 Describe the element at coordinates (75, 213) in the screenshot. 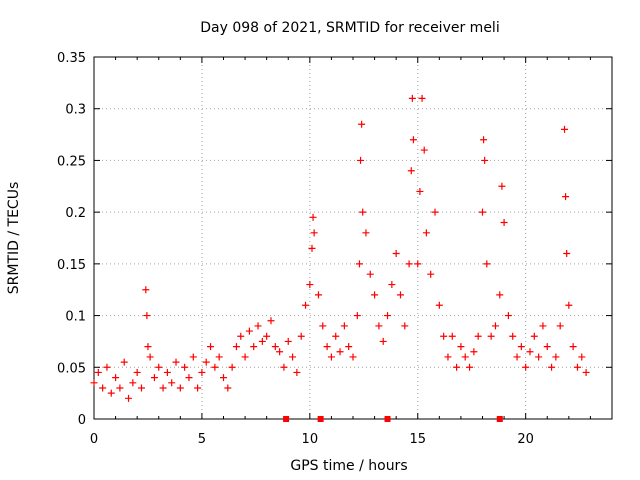

I see `y-tick-label: 0.2` at that location.